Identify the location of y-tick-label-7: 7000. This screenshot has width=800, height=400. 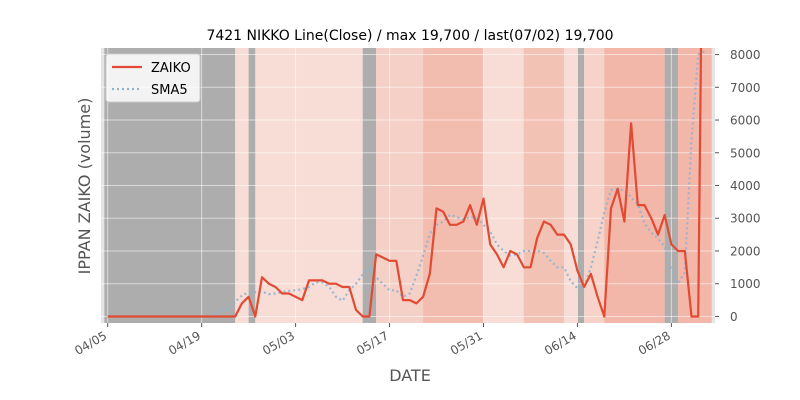
(745, 88).